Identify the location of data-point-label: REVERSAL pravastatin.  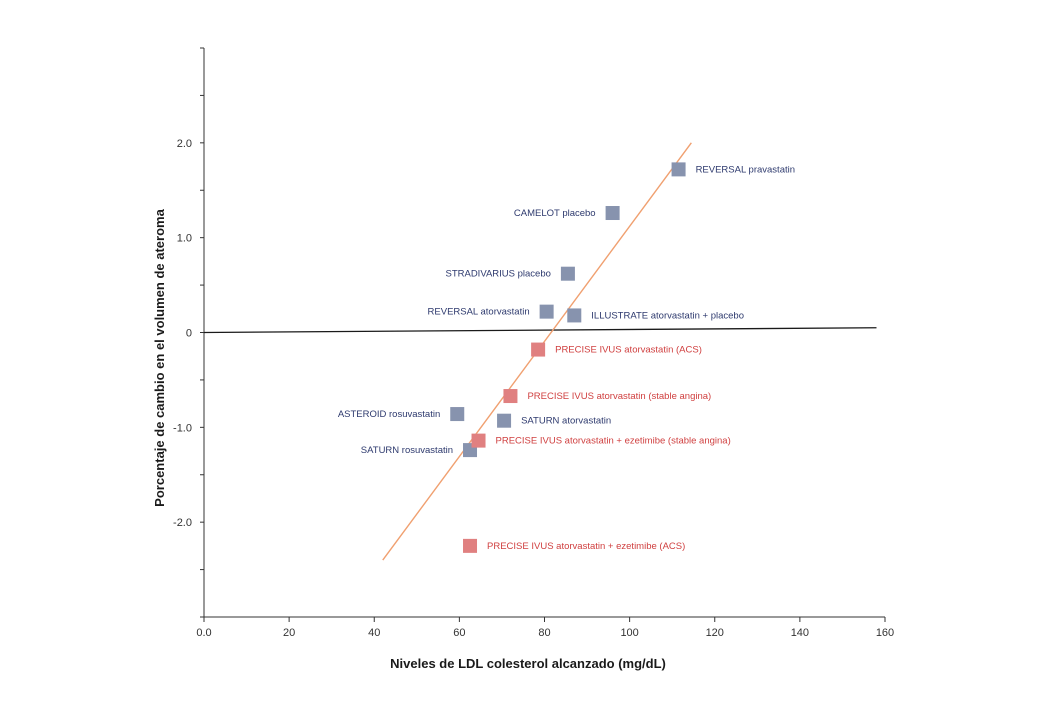
(745, 169).